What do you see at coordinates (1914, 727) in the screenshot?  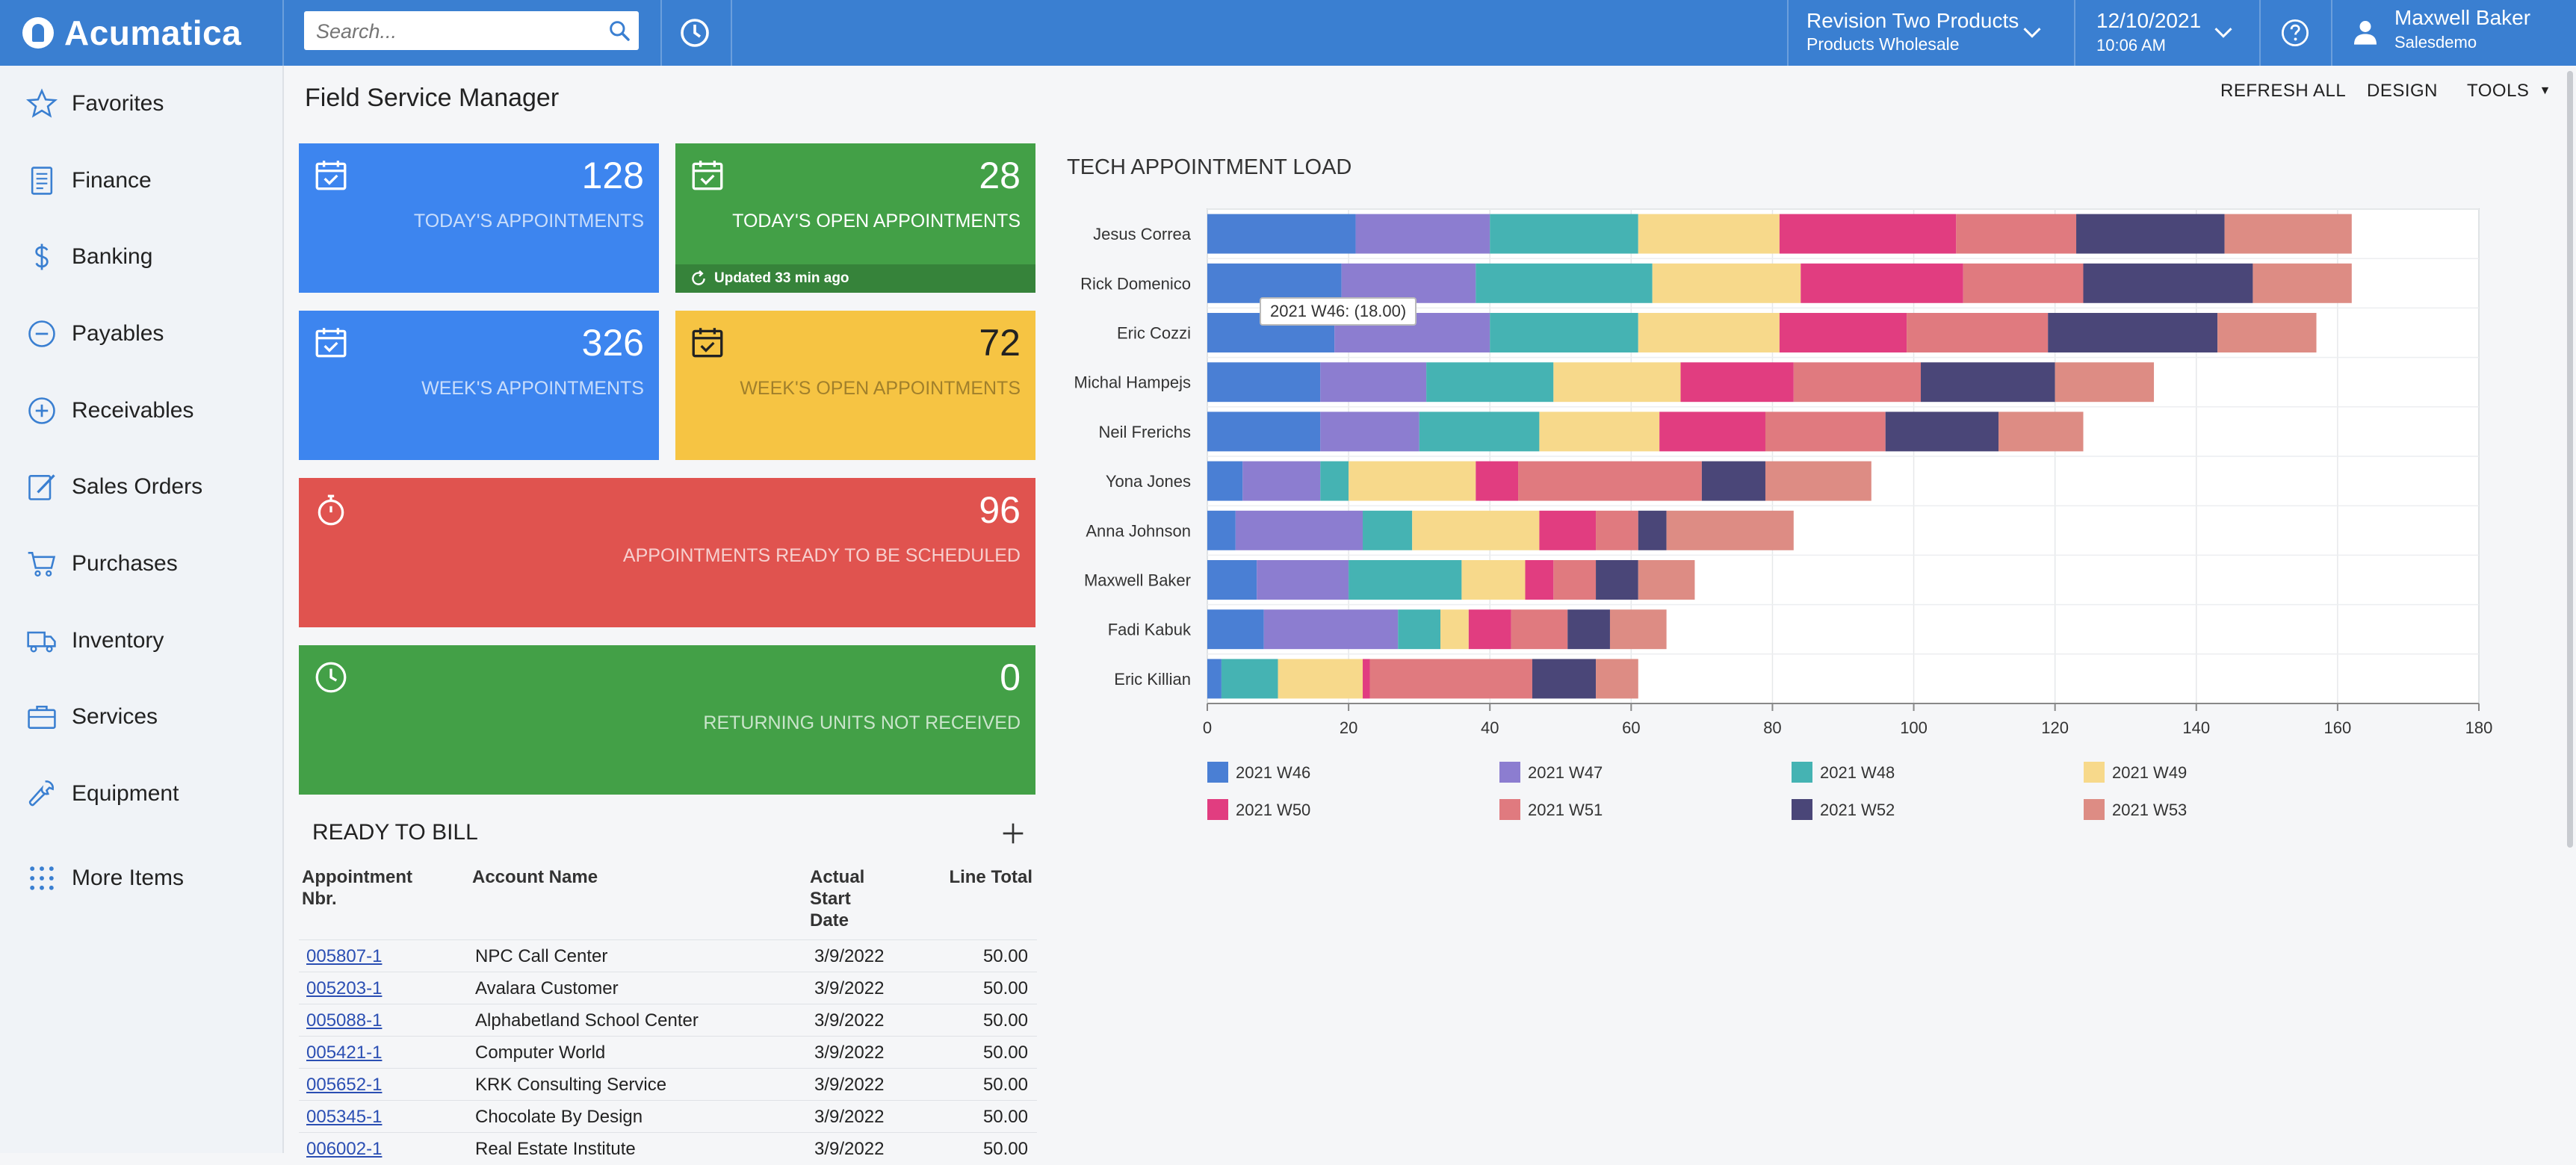 I see `x-tick-label: 100` at bounding box center [1914, 727].